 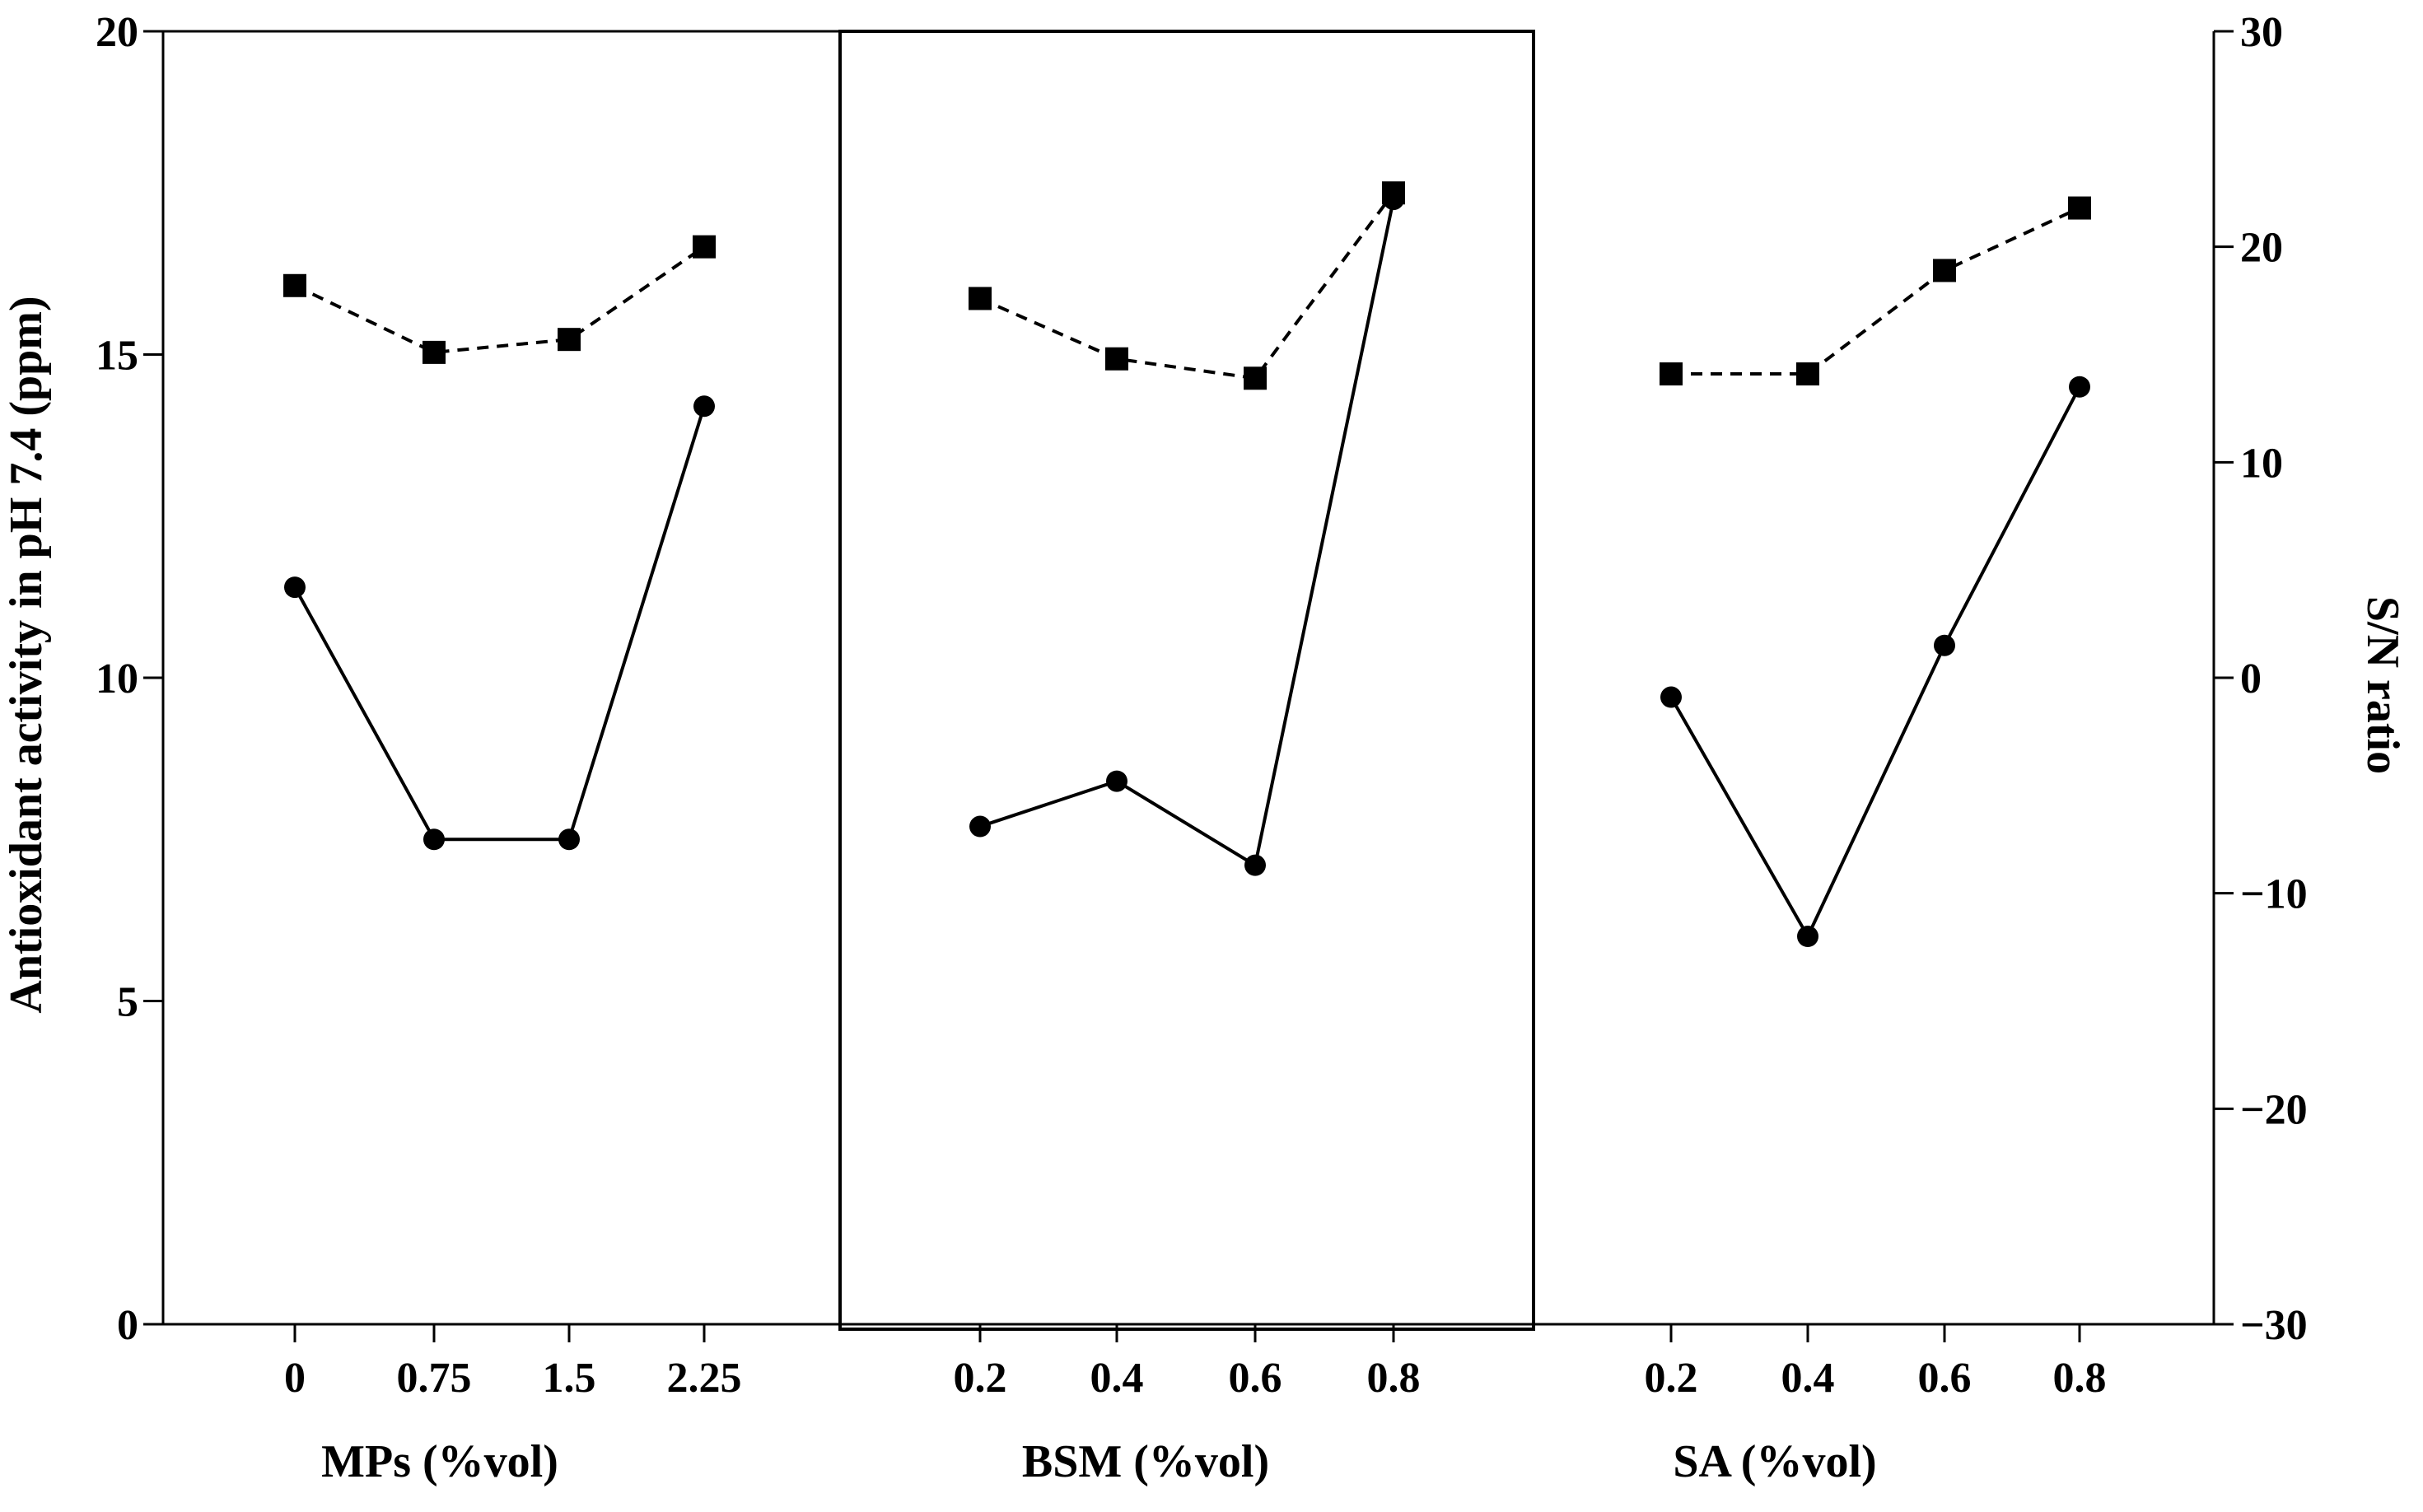 What do you see at coordinates (569, 1378) in the screenshot?
I see `x-tick-label: 1.5` at bounding box center [569, 1378].